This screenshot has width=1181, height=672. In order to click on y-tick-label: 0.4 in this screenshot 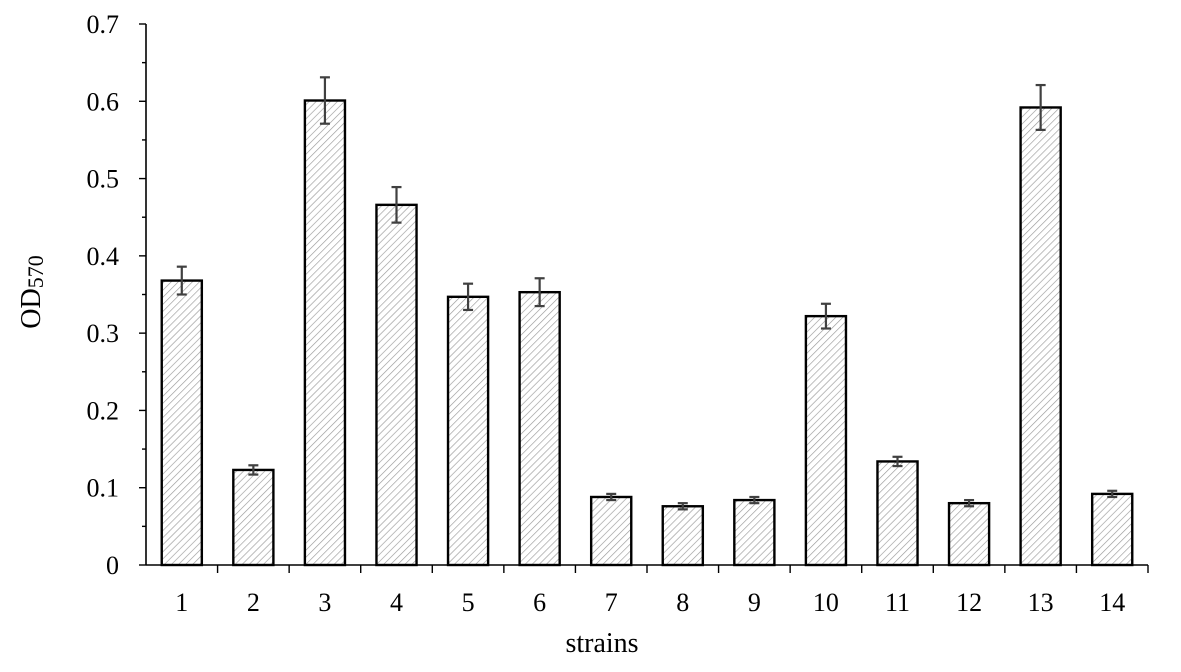, I will do `click(103, 256)`.